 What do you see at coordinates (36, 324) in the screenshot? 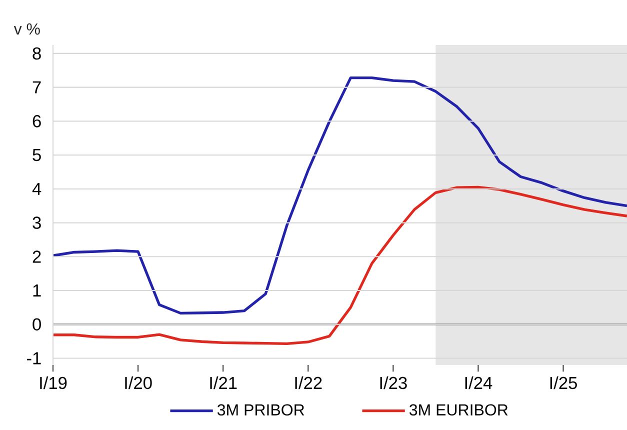
I see `y-tick-label: 0` at bounding box center [36, 324].